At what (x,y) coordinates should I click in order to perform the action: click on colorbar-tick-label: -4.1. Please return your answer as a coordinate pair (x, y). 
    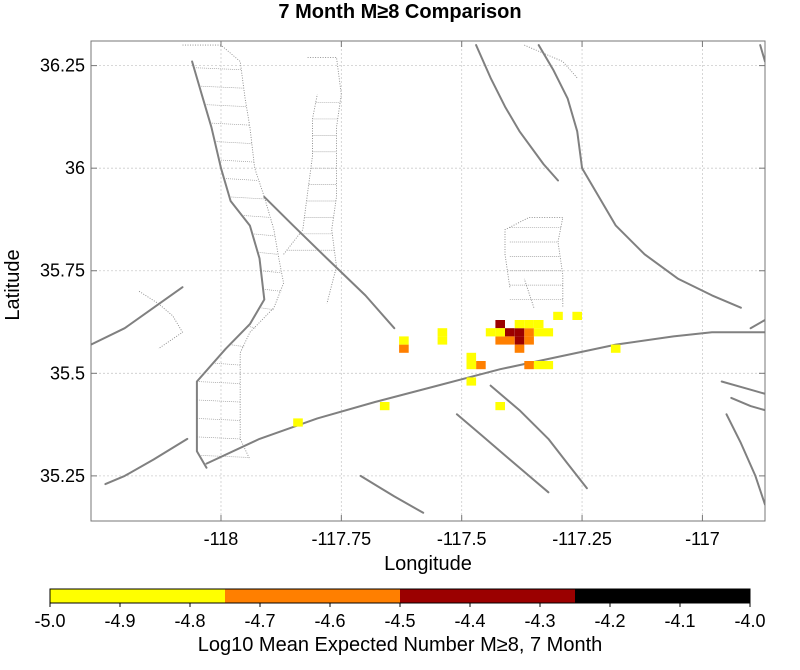
    Looking at the image, I should click on (679, 621).